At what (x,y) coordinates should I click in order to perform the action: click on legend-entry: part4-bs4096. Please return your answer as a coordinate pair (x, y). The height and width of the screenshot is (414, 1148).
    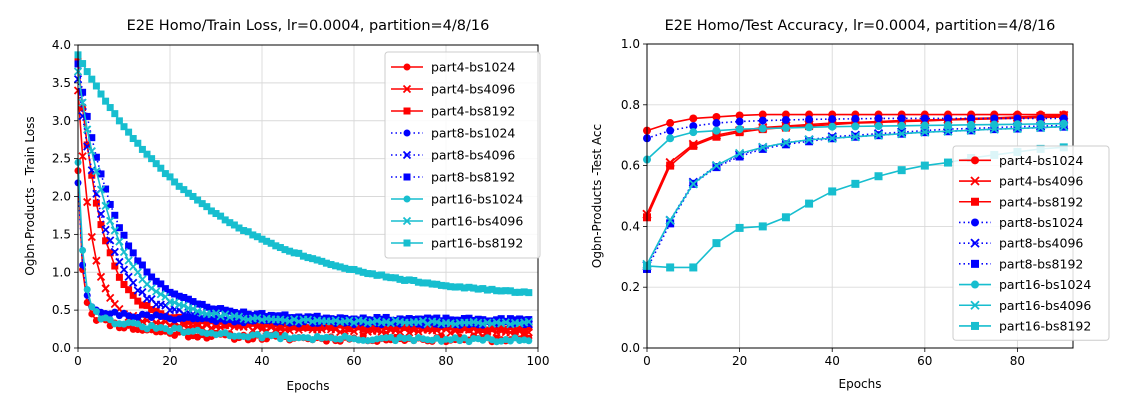
    Looking at the image, I should click on (453, 89).